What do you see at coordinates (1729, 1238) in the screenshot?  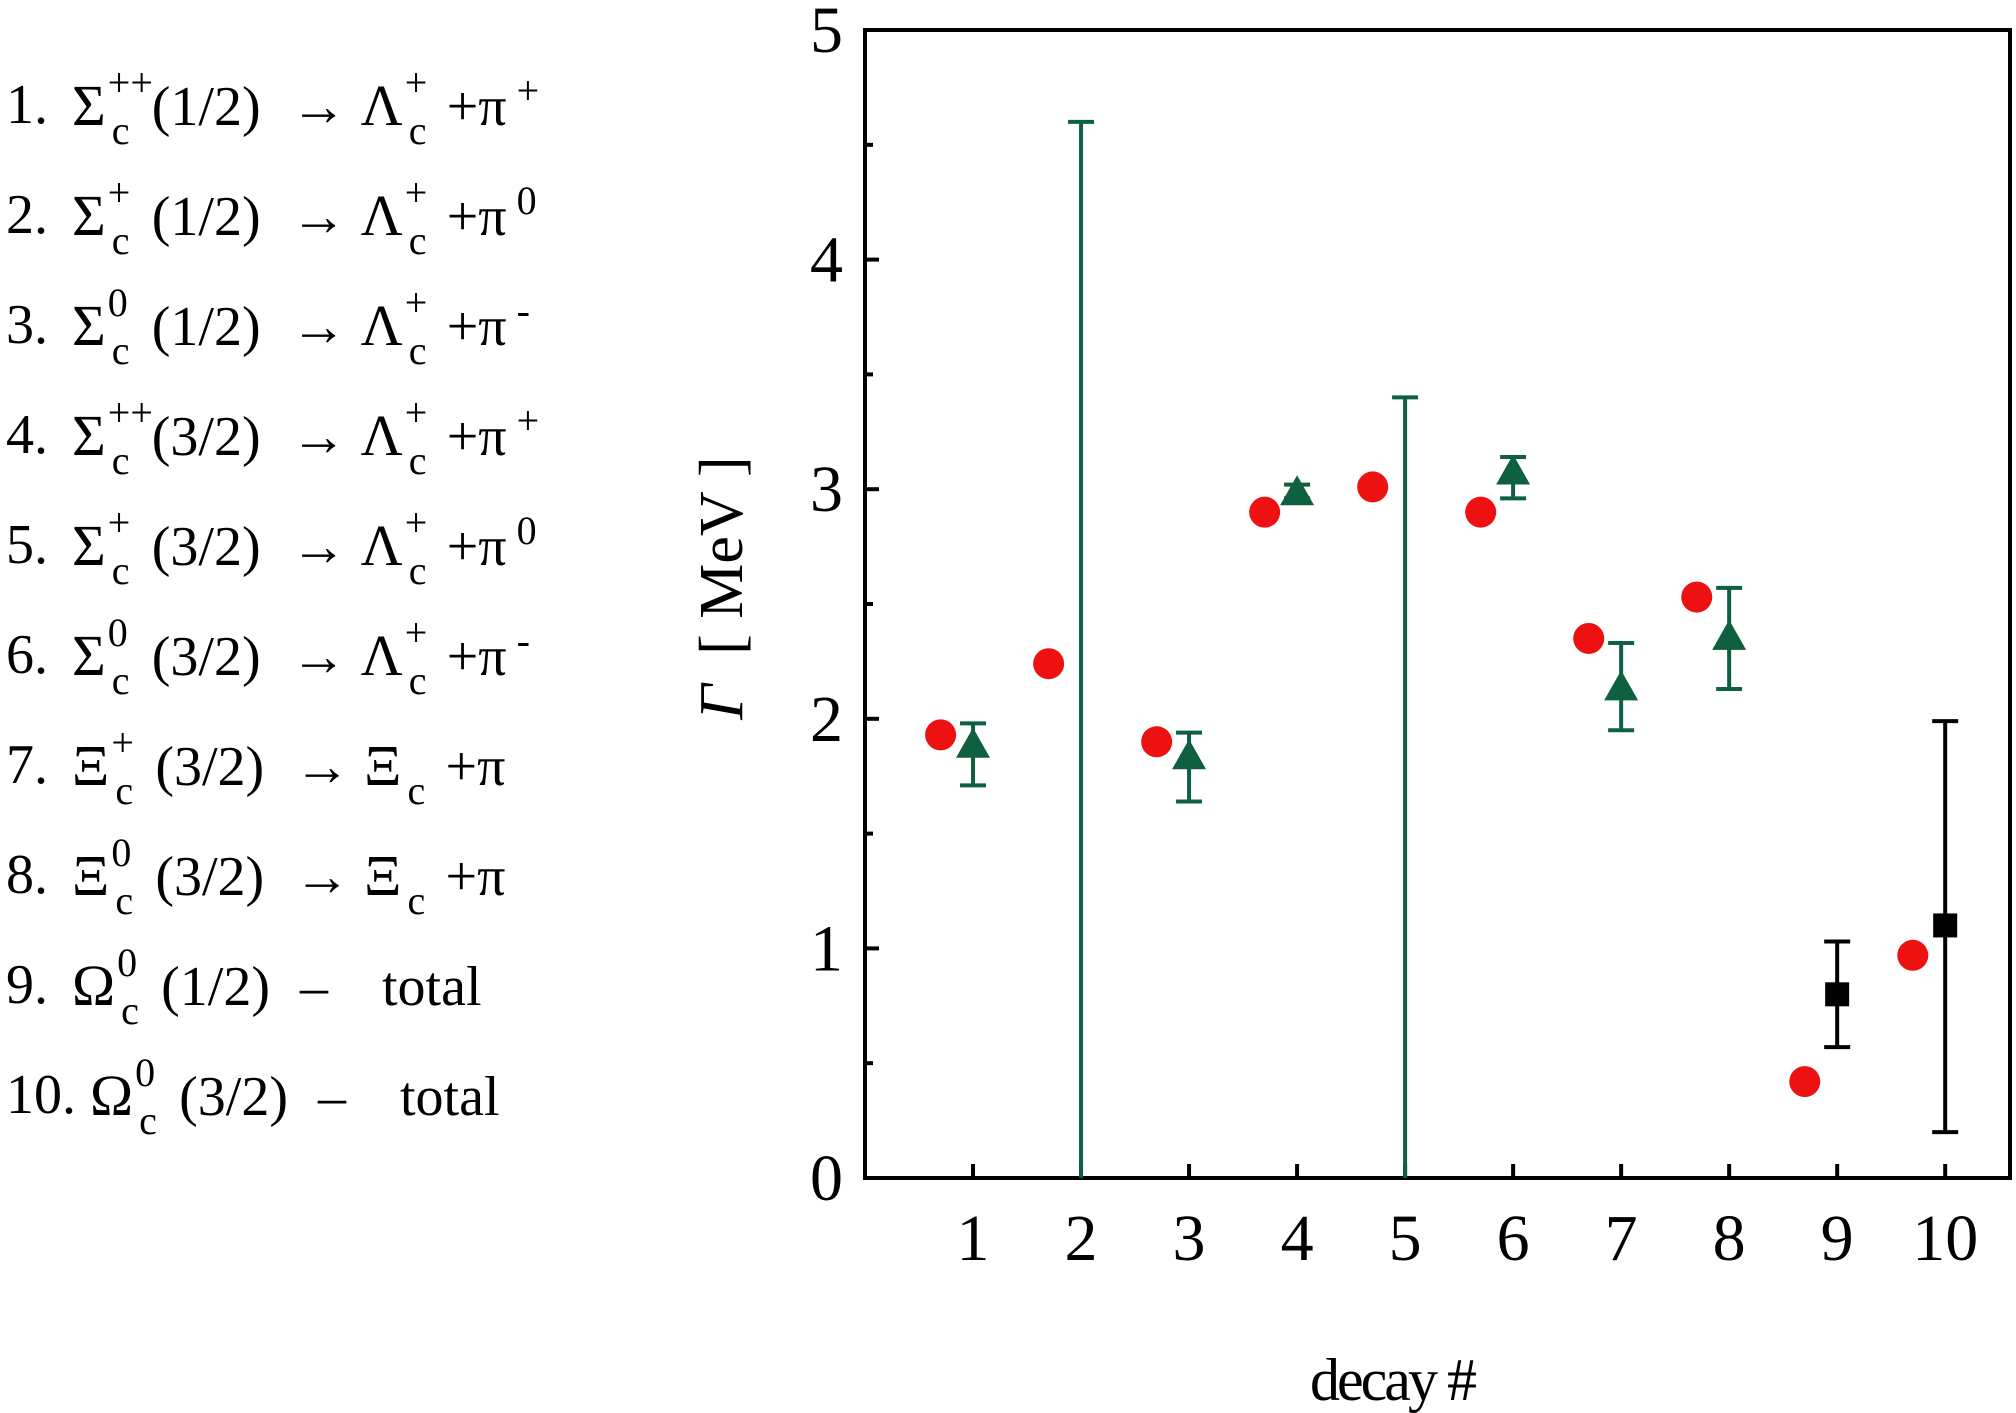 I see `x-tick-label: 8` at bounding box center [1729, 1238].